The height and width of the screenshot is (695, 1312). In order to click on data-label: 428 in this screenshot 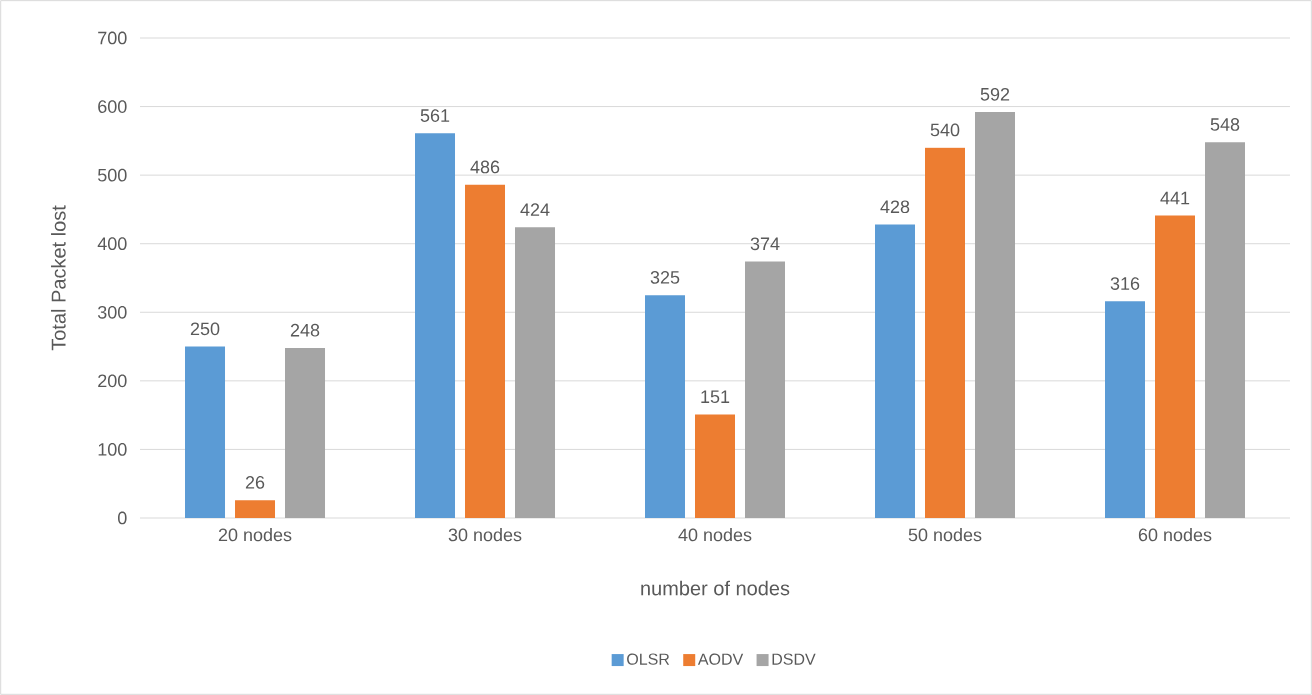, I will do `click(895, 207)`.